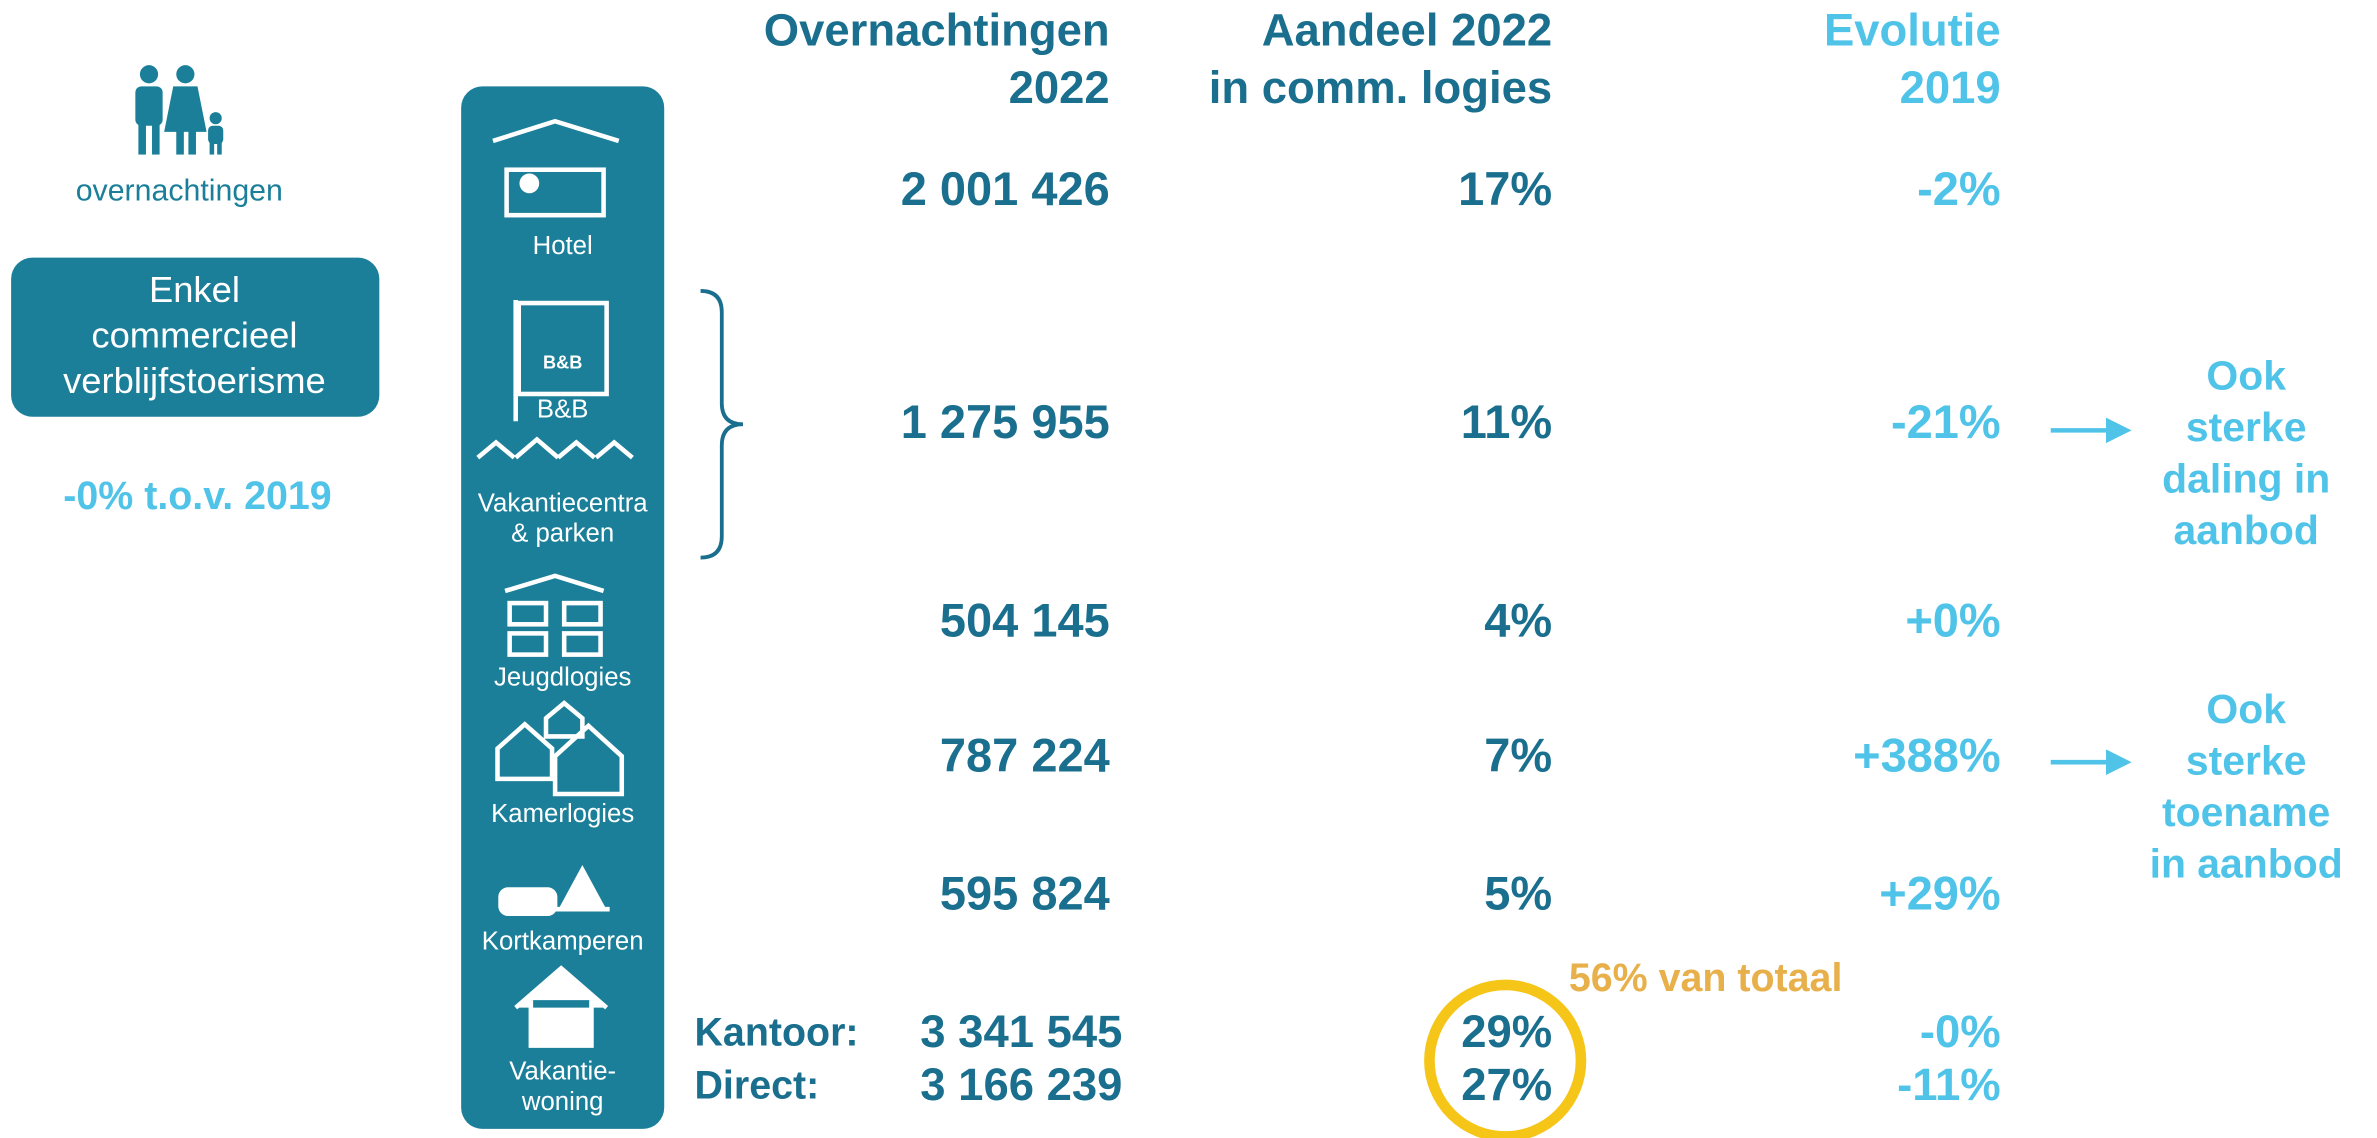 The height and width of the screenshot is (1138, 2377). What do you see at coordinates (194, 380) in the screenshot?
I see `summary-text: verblijfstoerisme` at bounding box center [194, 380].